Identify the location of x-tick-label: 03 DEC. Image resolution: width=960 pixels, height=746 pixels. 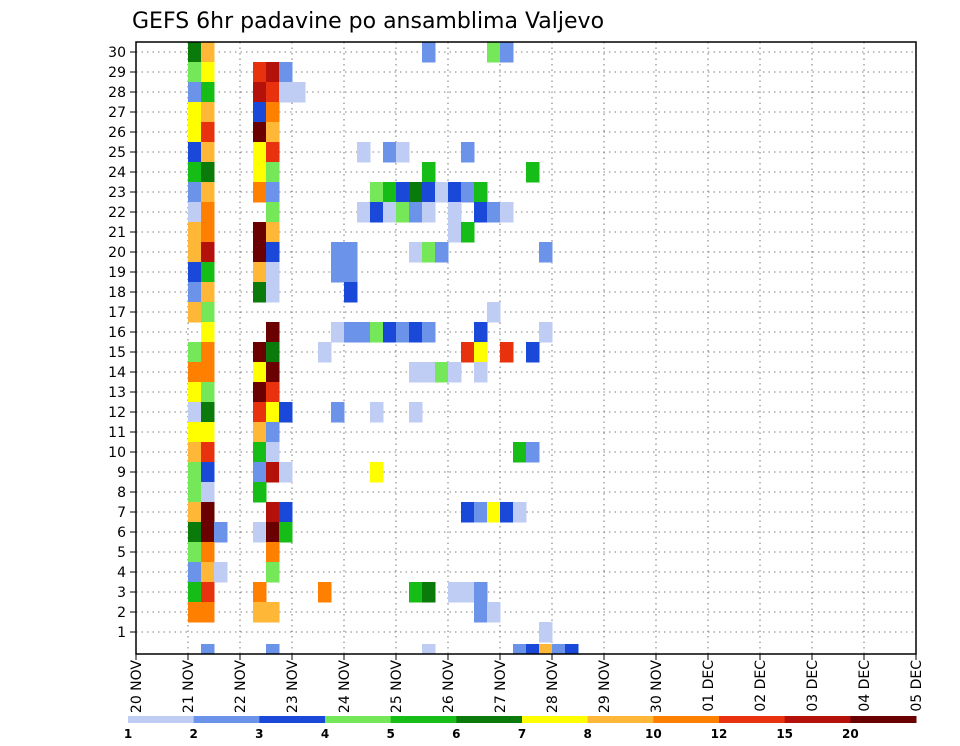
(813, 686).